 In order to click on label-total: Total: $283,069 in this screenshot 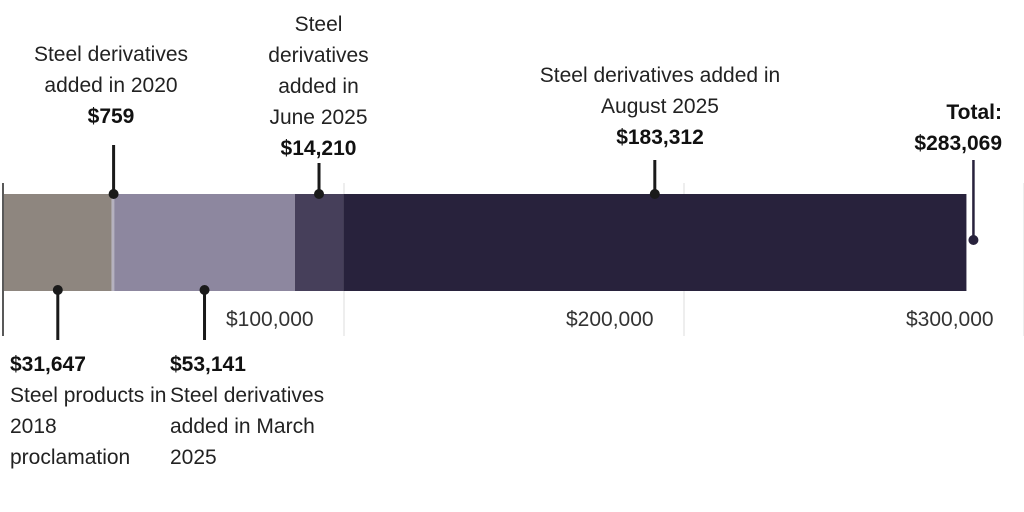, I will do `click(937, 128)`.